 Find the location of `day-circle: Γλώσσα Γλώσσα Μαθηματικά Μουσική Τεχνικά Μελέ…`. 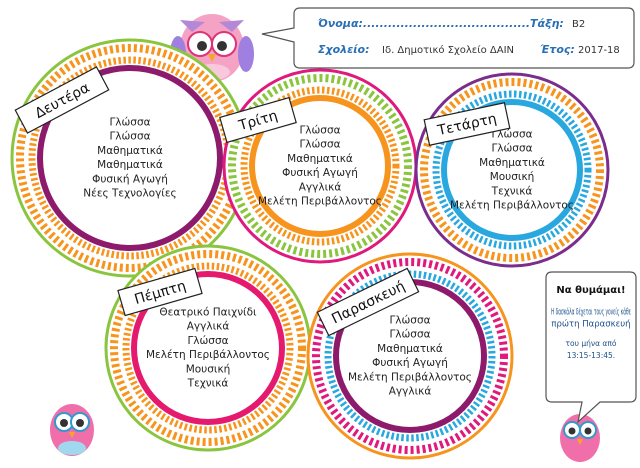

day-circle: Γλώσσα Γλώσσα Μαθηματικά Μουσική Τεχνικά Μελέ… is located at coordinates (512, 170).